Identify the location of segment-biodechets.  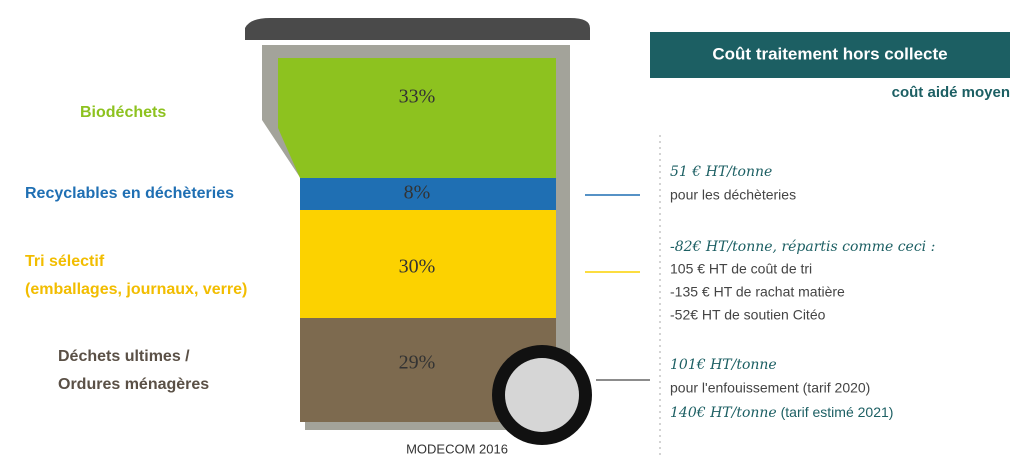
(417, 118).